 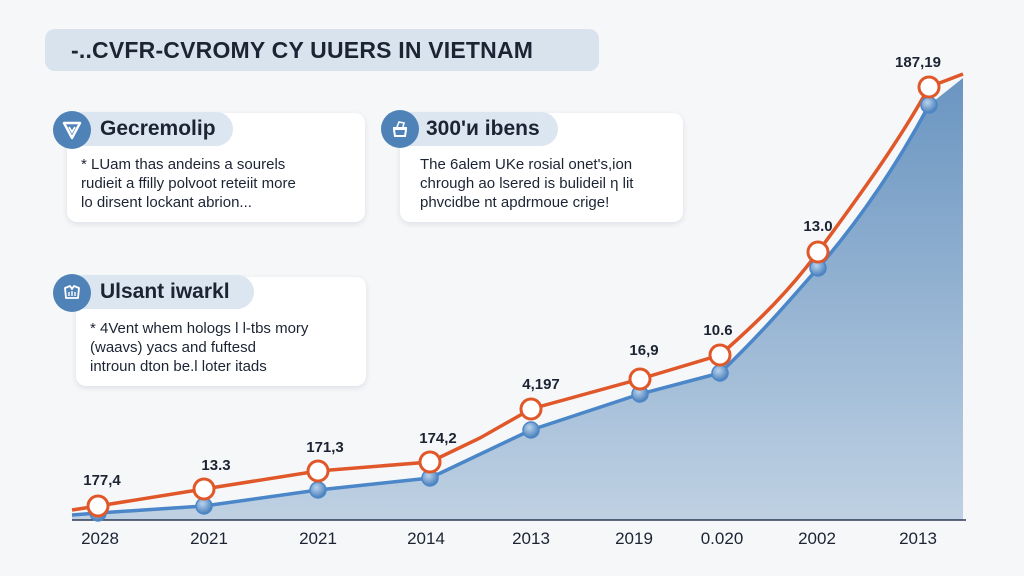 I want to click on card-2-line-1: The 6alem UKе rosial onet's,ion, so click(x=526, y=164).